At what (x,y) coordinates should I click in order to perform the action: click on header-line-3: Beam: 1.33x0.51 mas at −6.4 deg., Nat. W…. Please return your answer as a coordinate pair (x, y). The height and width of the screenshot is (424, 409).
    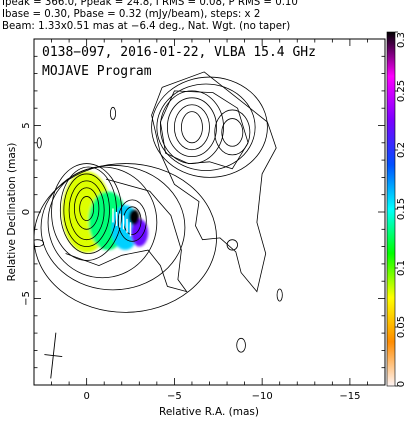
    Looking at the image, I should click on (146, 26).